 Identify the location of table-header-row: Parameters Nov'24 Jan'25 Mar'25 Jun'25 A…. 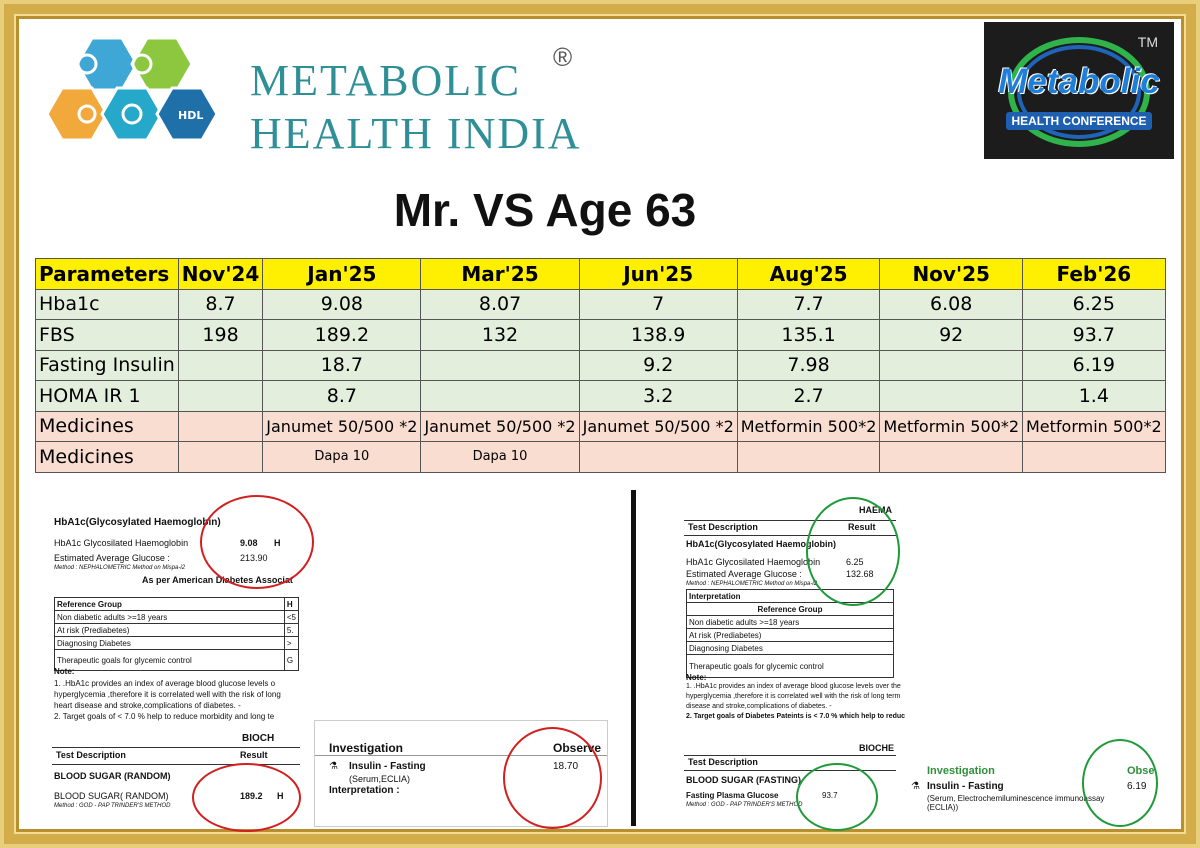
(600, 274).